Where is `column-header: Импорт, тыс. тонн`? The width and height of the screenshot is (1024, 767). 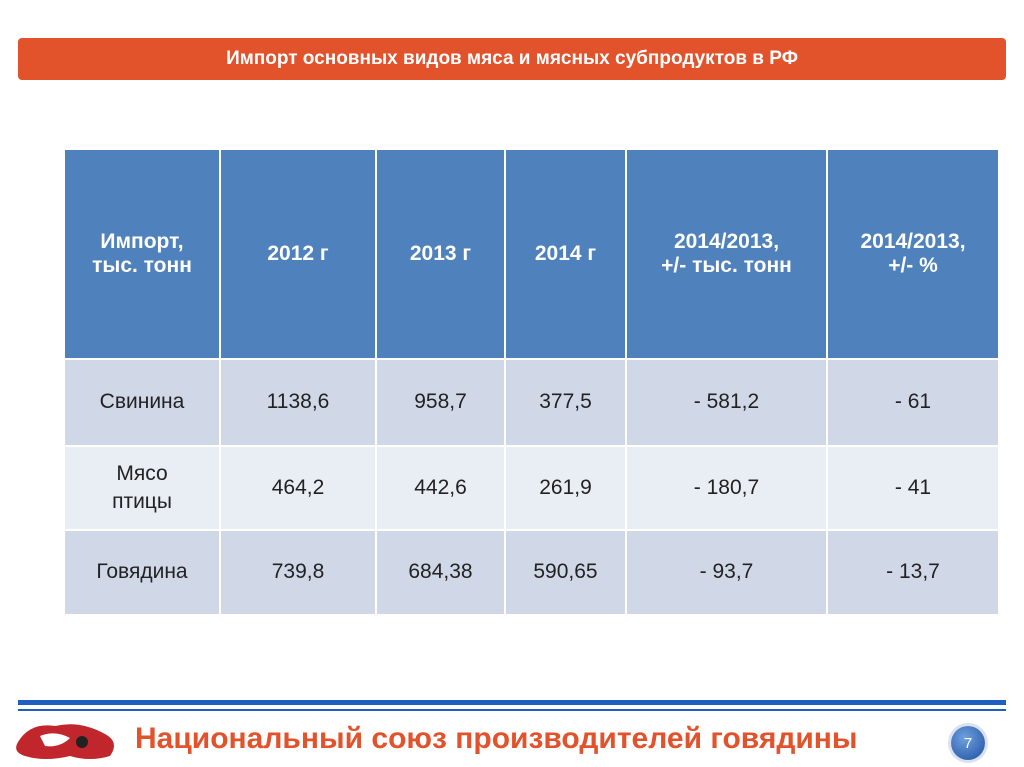 column-header: Импорт, тыс. тонн is located at coordinates (142, 254).